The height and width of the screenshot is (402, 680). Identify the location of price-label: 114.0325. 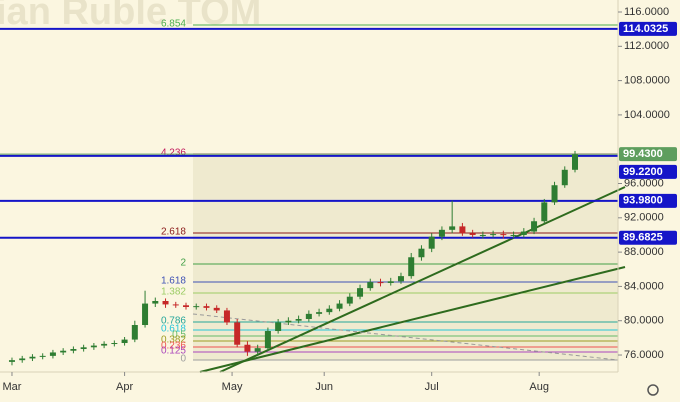
(645, 29).